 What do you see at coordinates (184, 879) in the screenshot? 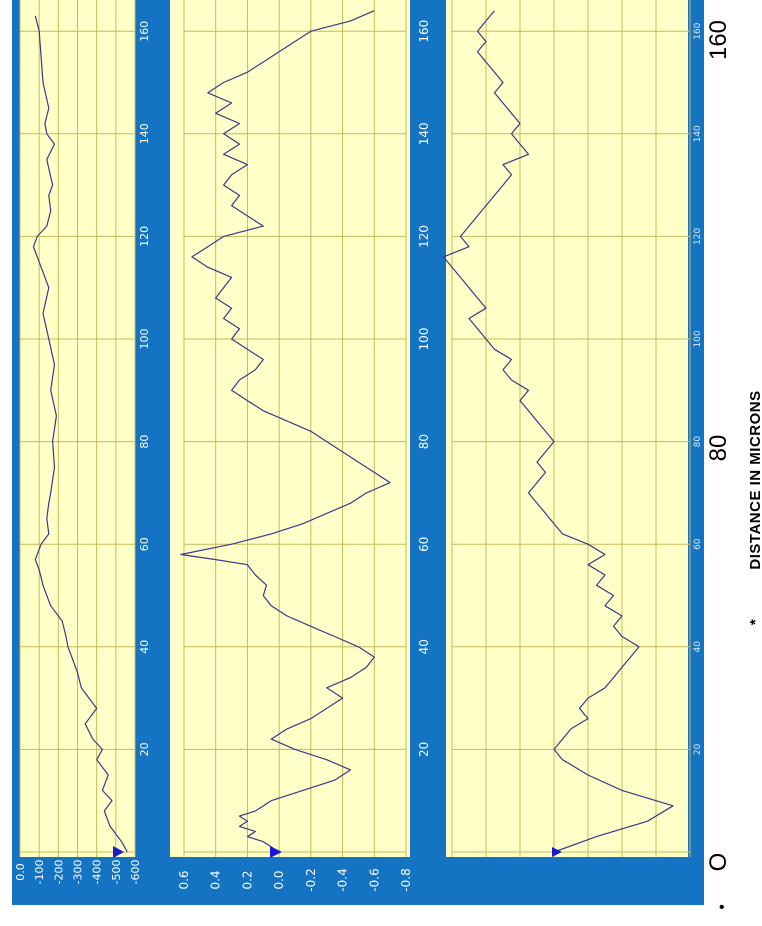
I see `panel-2-y-tick-label: 0.6` at bounding box center [184, 879].